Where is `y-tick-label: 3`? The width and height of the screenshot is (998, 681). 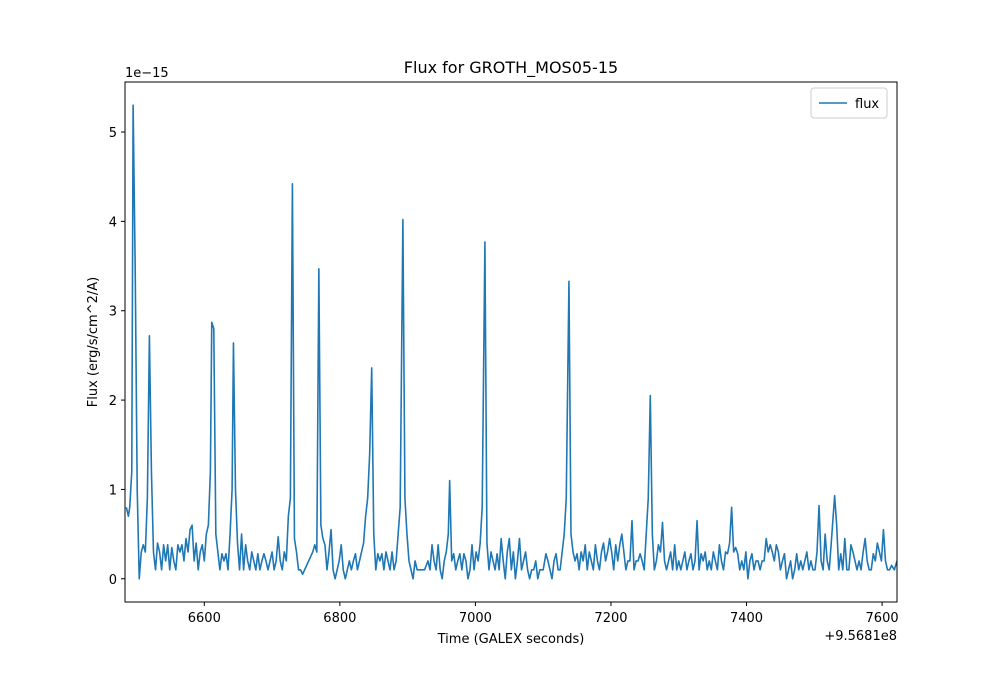
y-tick-label: 3 is located at coordinates (113, 312).